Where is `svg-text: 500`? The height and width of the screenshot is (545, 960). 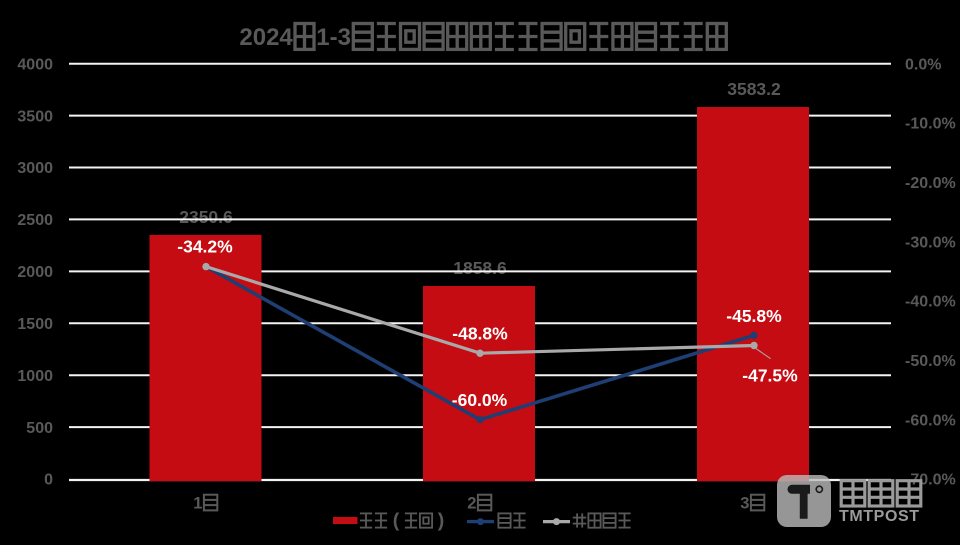
svg-text: 500 is located at coordinates (39, 428).